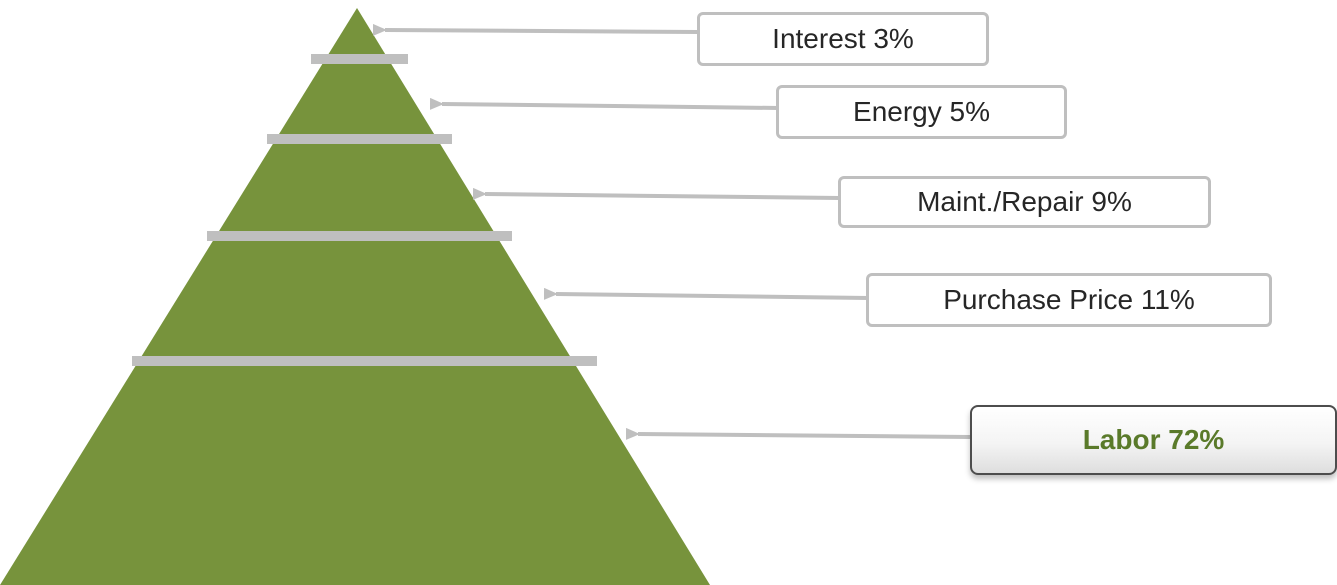 This screenshot has width=1337, height=585. What do you see at coordinates (656, 193) in the screenshot?
I see `arrow-maint-repair` at bounding box center [656, 193].